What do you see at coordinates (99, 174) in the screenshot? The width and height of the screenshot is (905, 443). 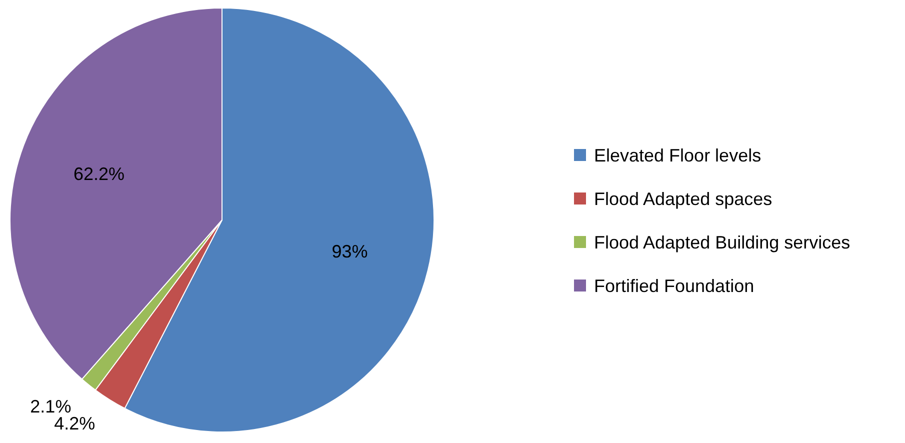 I see `data-label: 62.2%` at bounding box center [99, 174].